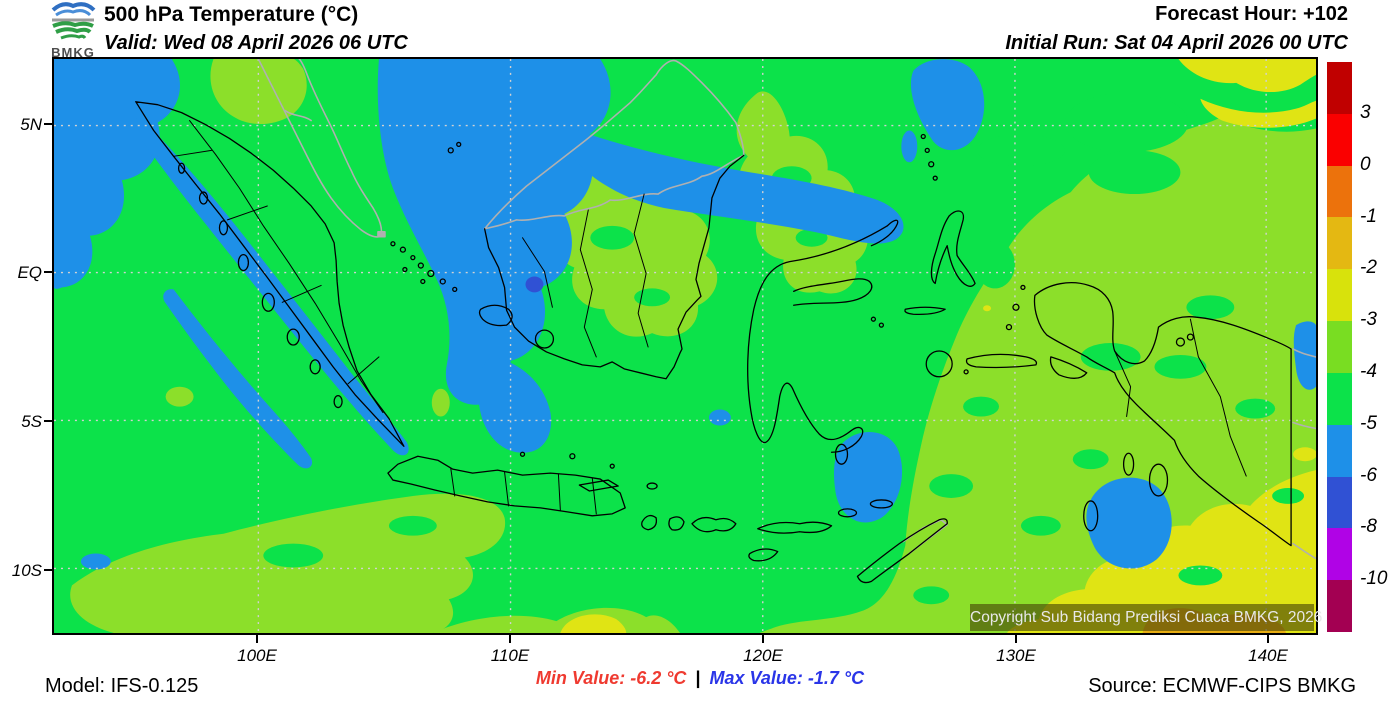 The height and width of the screenshot is (709, 1400). Describe the element at coordinates (544, 339) in the screenshot. I see `belitung` at that location.